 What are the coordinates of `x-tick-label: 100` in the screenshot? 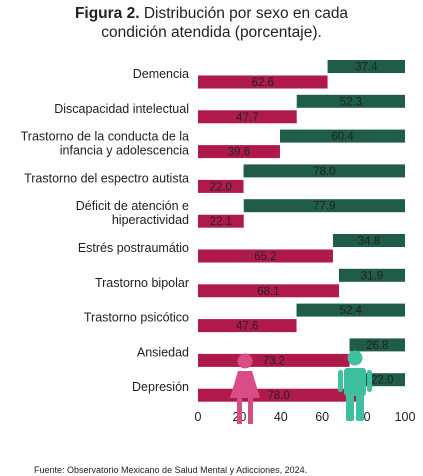 It's located at (405, 417).